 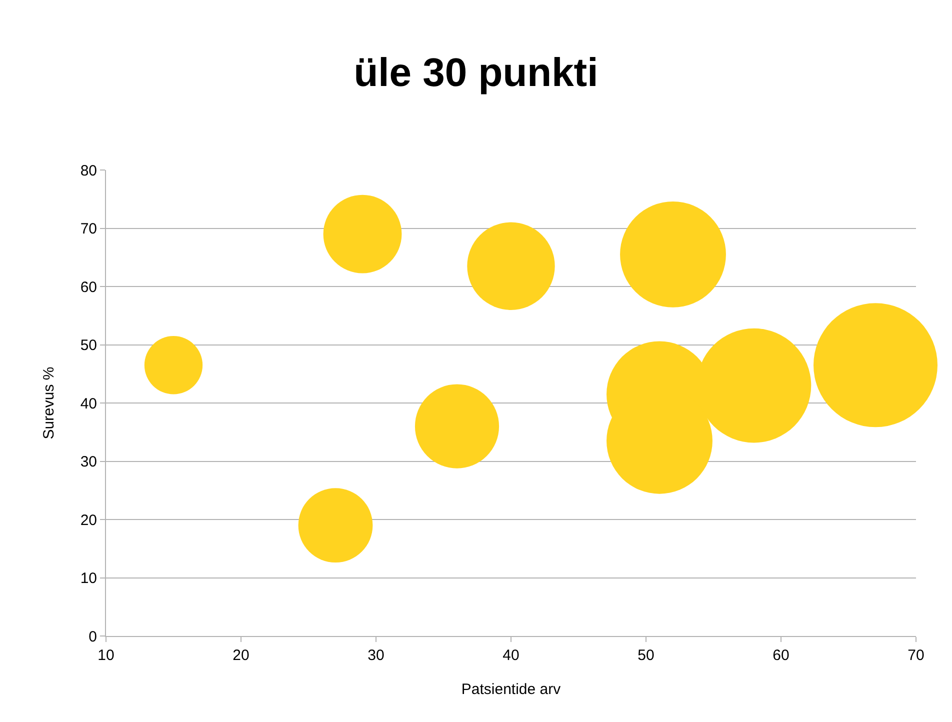 I want to click on x-tick-label: 50, so click(x=646, y=655).